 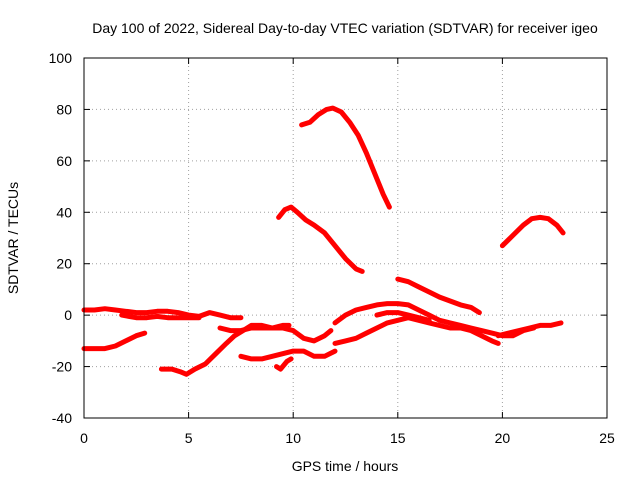 I want to click on y-tick-label: 60, so click(x=64, y=161).